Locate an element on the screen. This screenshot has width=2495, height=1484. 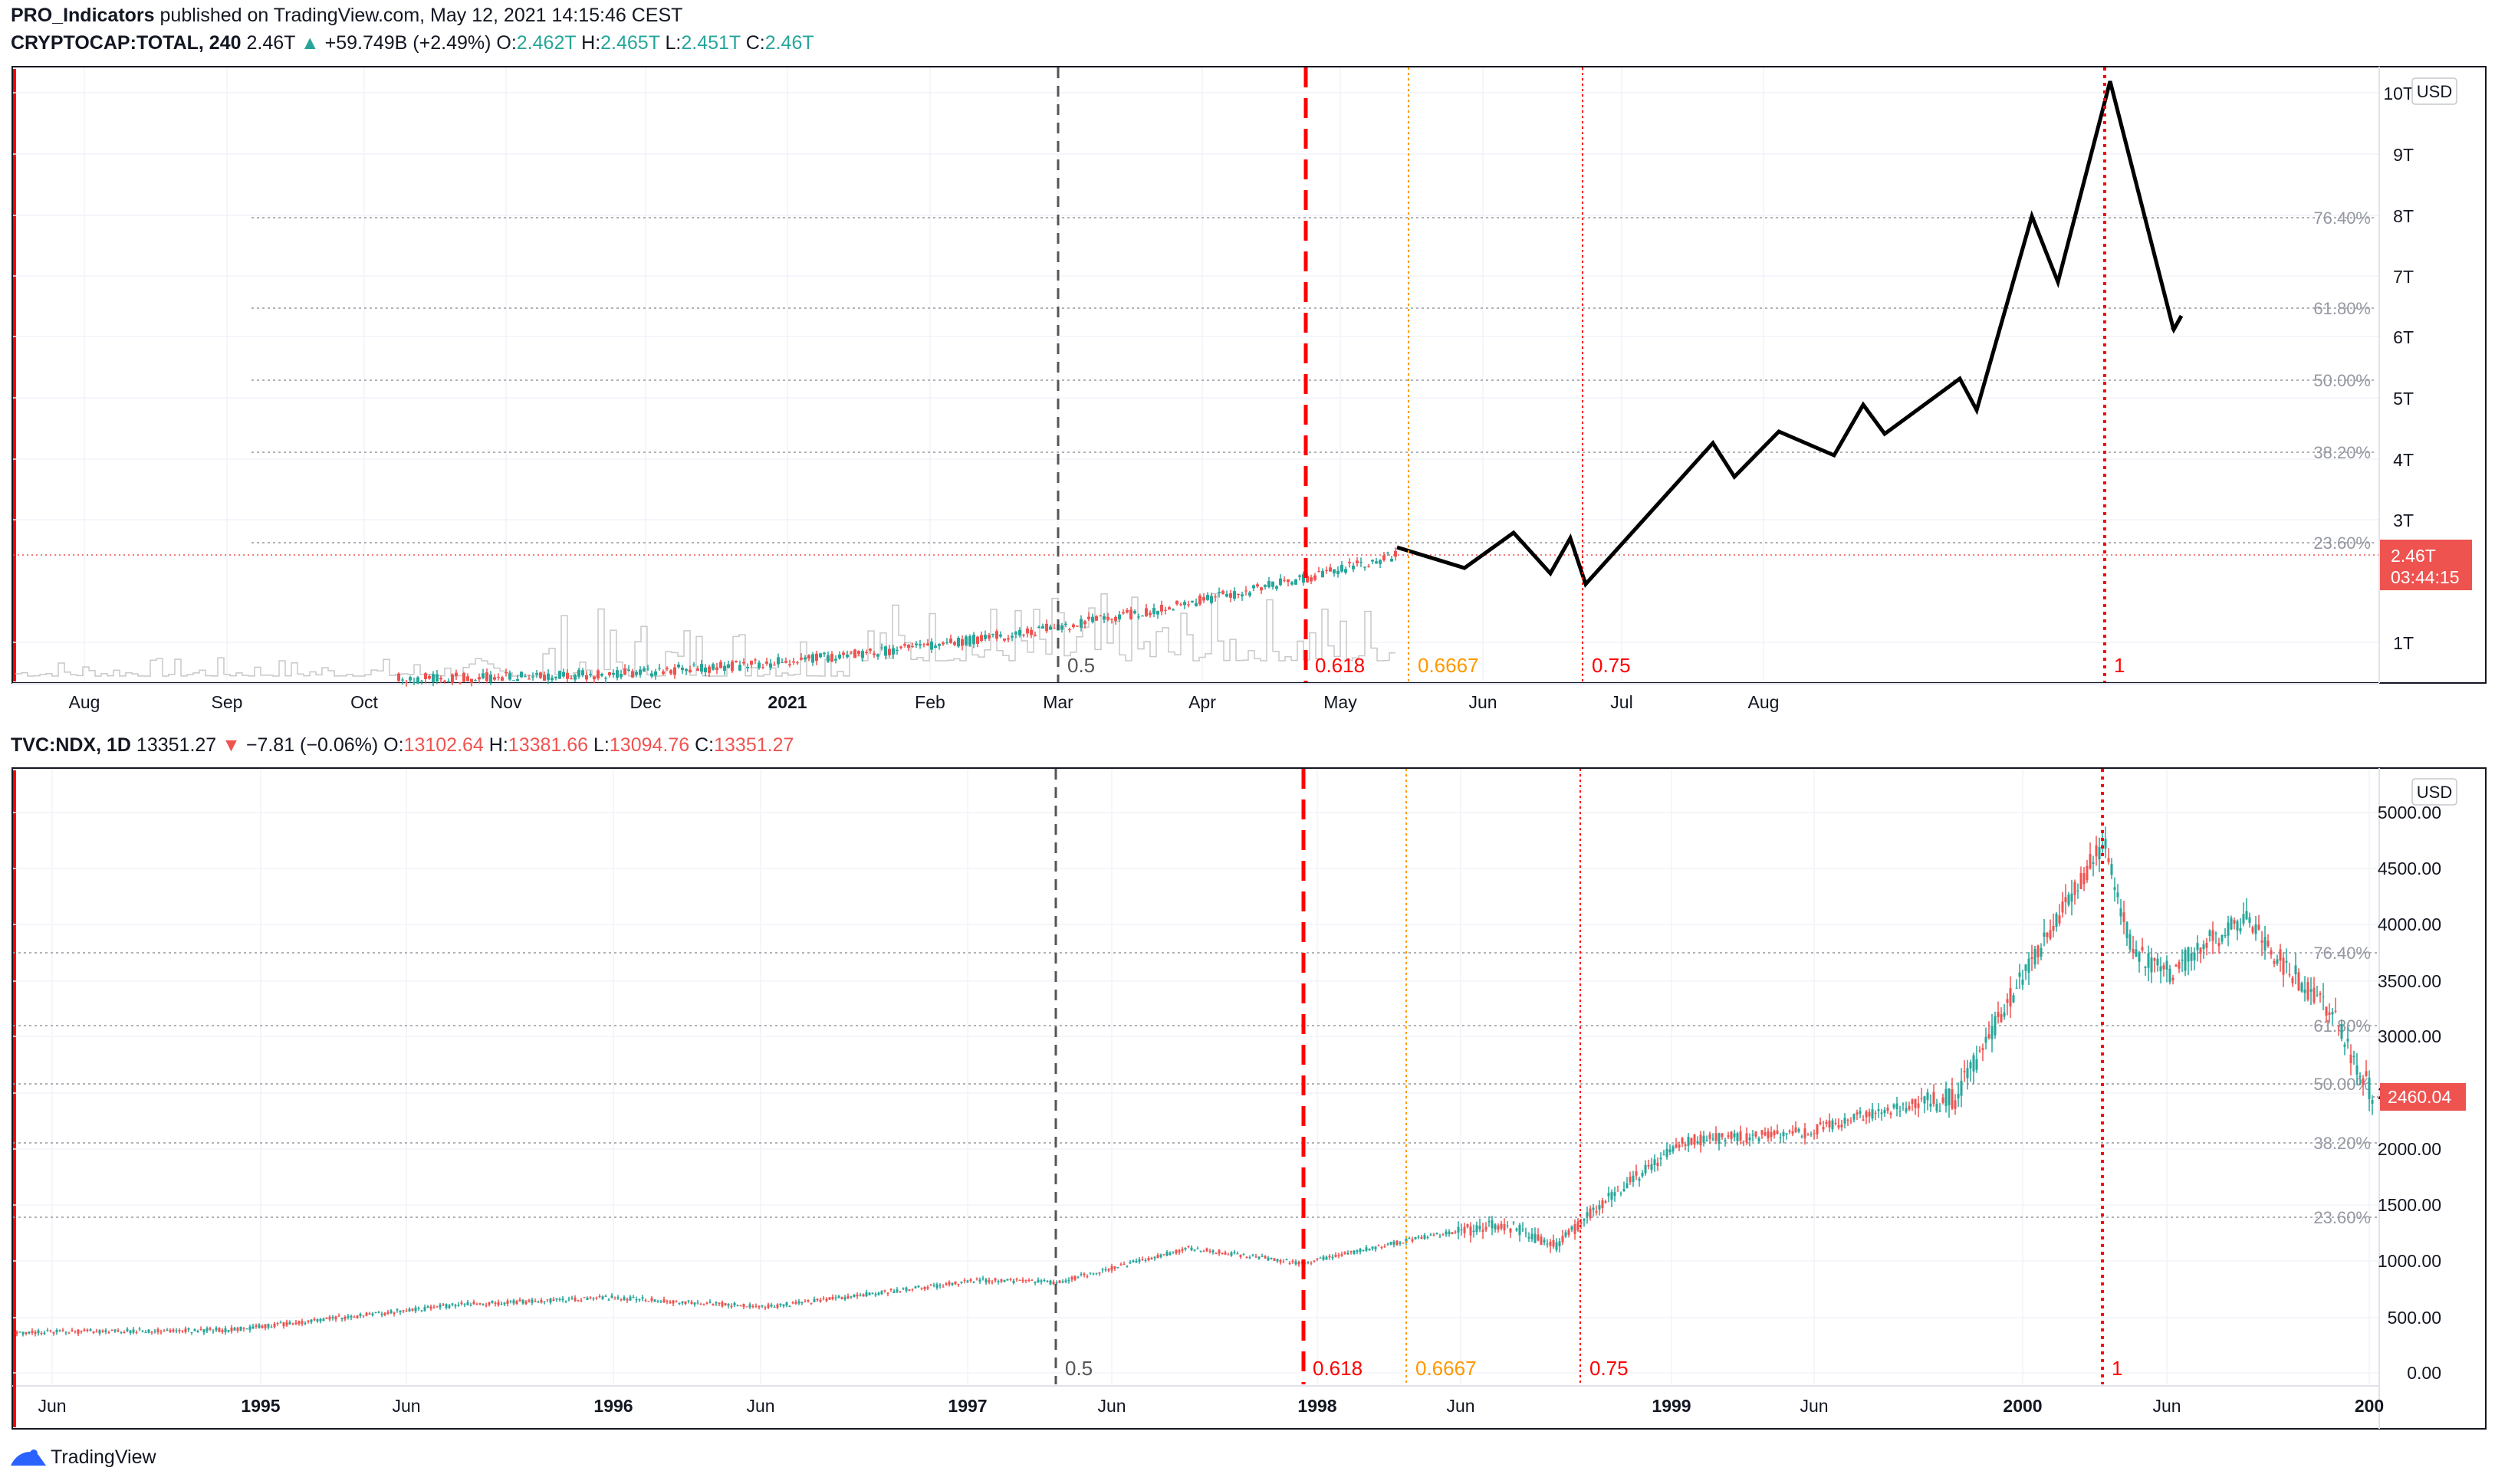
bottom-currency-badge: USD is located at coordinates (2434, 792).